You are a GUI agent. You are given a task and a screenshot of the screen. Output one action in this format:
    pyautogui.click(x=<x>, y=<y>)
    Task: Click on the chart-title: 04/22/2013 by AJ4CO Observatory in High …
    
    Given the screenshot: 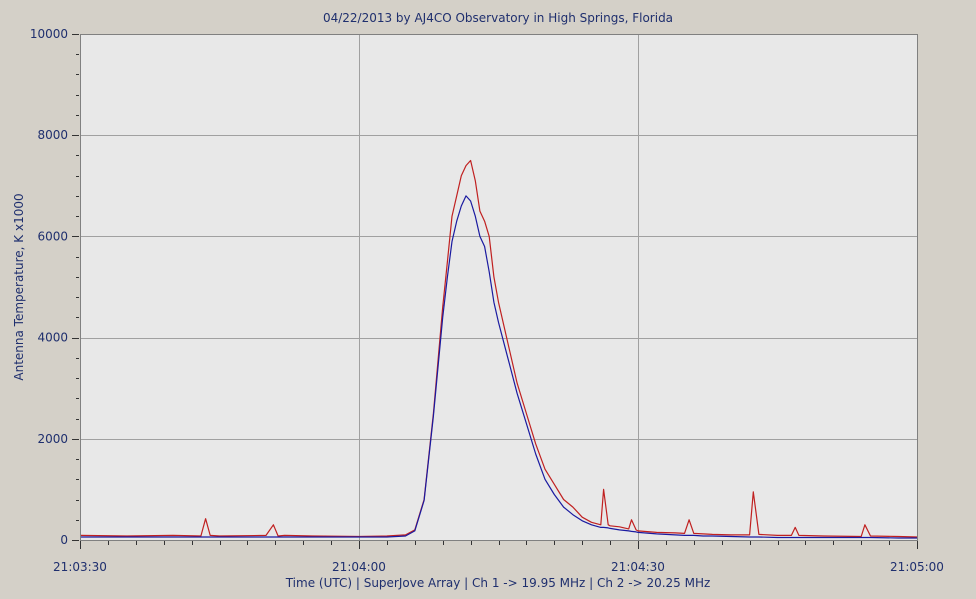 What is the action you would take?
    pyautogui.click(x=498, y=18)
    